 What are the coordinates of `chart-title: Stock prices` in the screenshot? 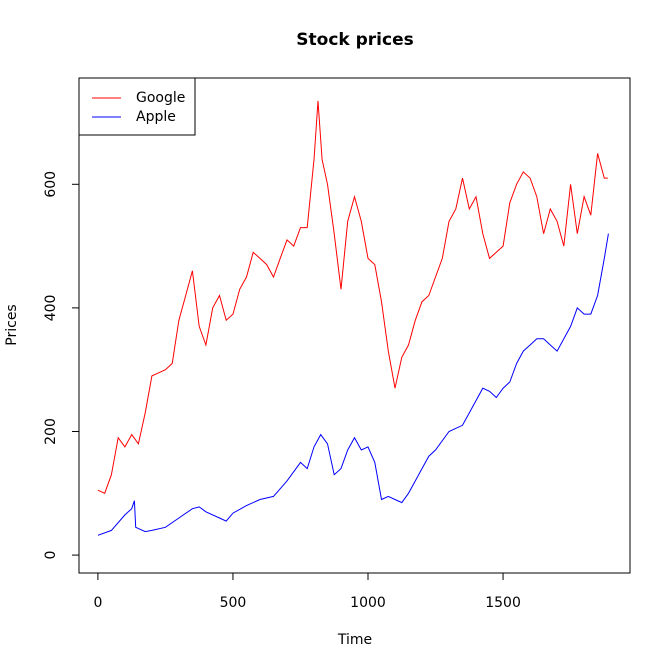 It's located at (354, 40).